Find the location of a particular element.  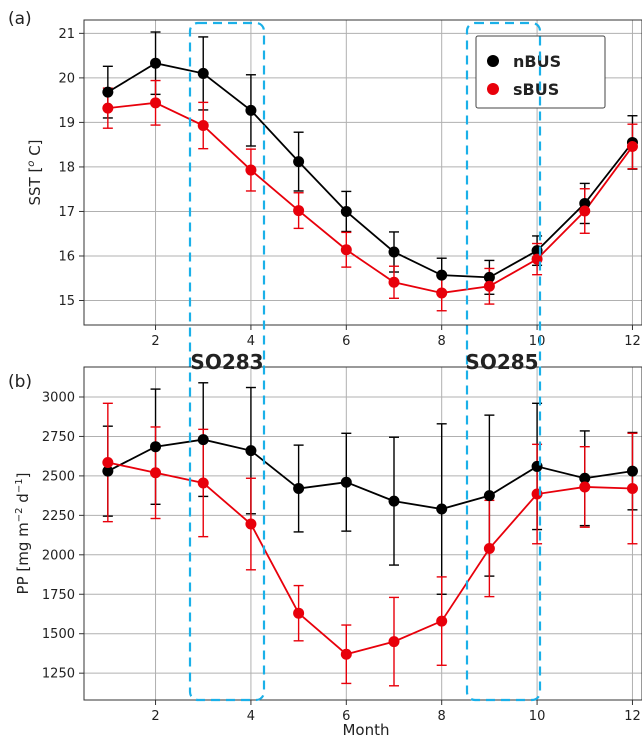

cruise-box-so283 is located at coordinates (227, 361).